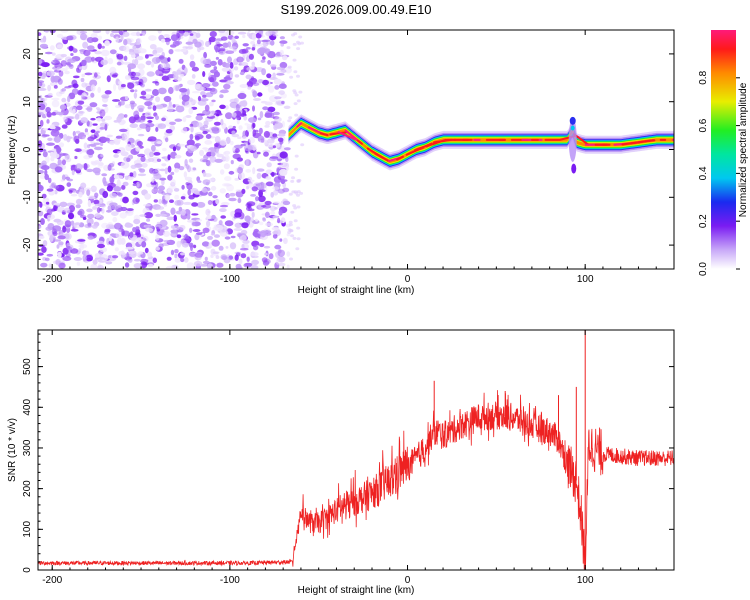  Describe the element at coordinates (52, 279) in the screenshot. I see `x-tick-label: -200` at that location.